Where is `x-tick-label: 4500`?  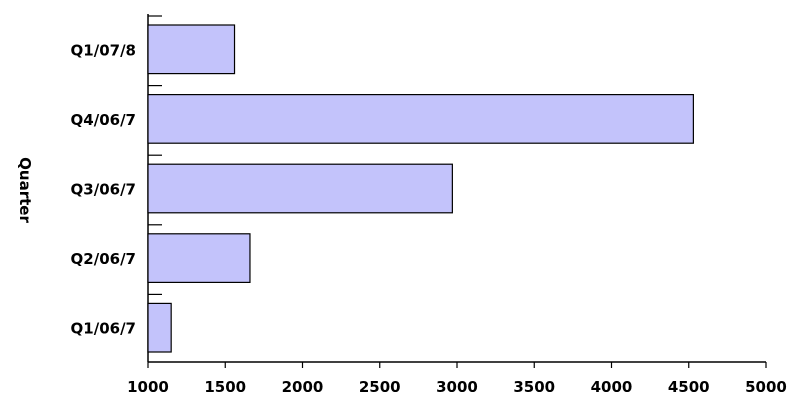 x-tick-label: 4500 is located at coordinates (689, 387).